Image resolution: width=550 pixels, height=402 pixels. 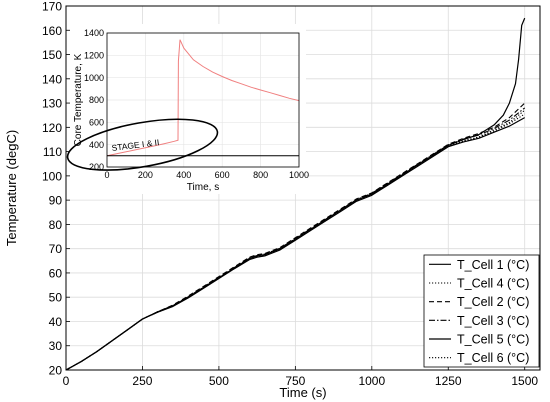 I want to click on main-y-axis-label: Temperature (degC), so click(x=11, y=188).